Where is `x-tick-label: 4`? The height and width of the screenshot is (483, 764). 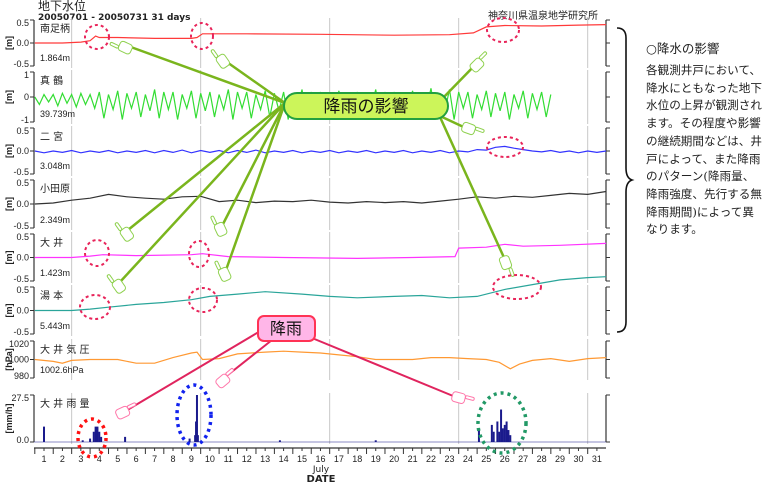 x-tick-label: 4 is located at coordinates (99, 459).